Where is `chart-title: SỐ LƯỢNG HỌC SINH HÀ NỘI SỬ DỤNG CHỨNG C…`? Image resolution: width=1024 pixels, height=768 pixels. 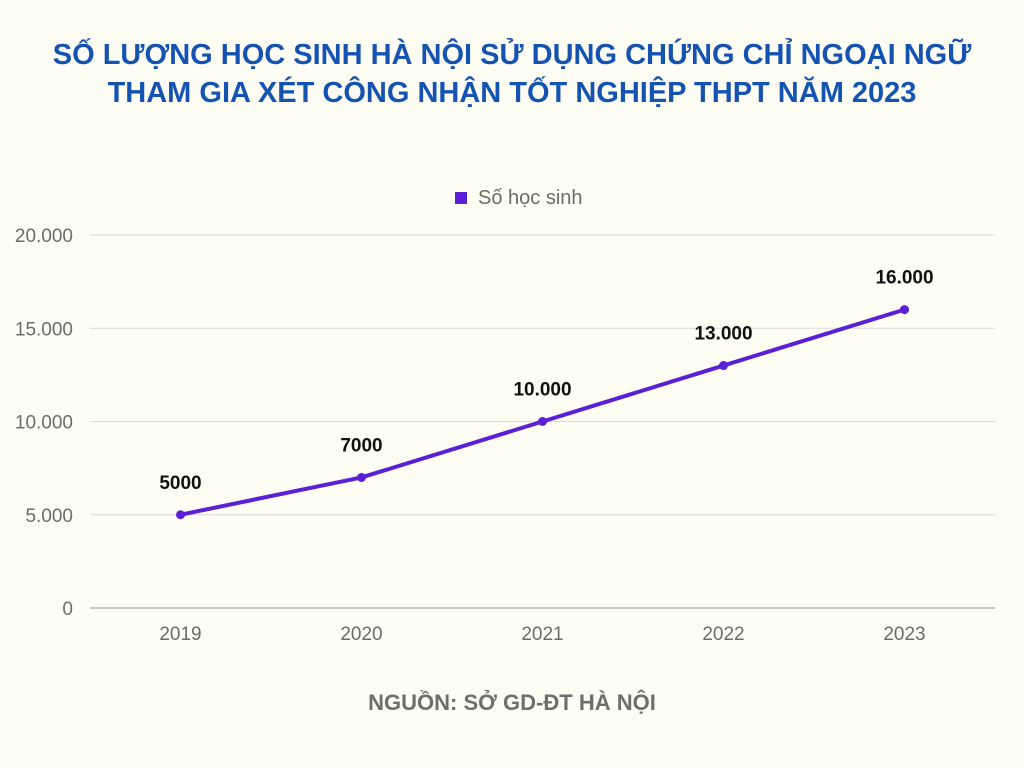
chart-title: SỐ LƯỢNG HỌC SINH HÀ NỘI SỬ DỤNG CHỨNG C… is located at coordinates (512, 74).